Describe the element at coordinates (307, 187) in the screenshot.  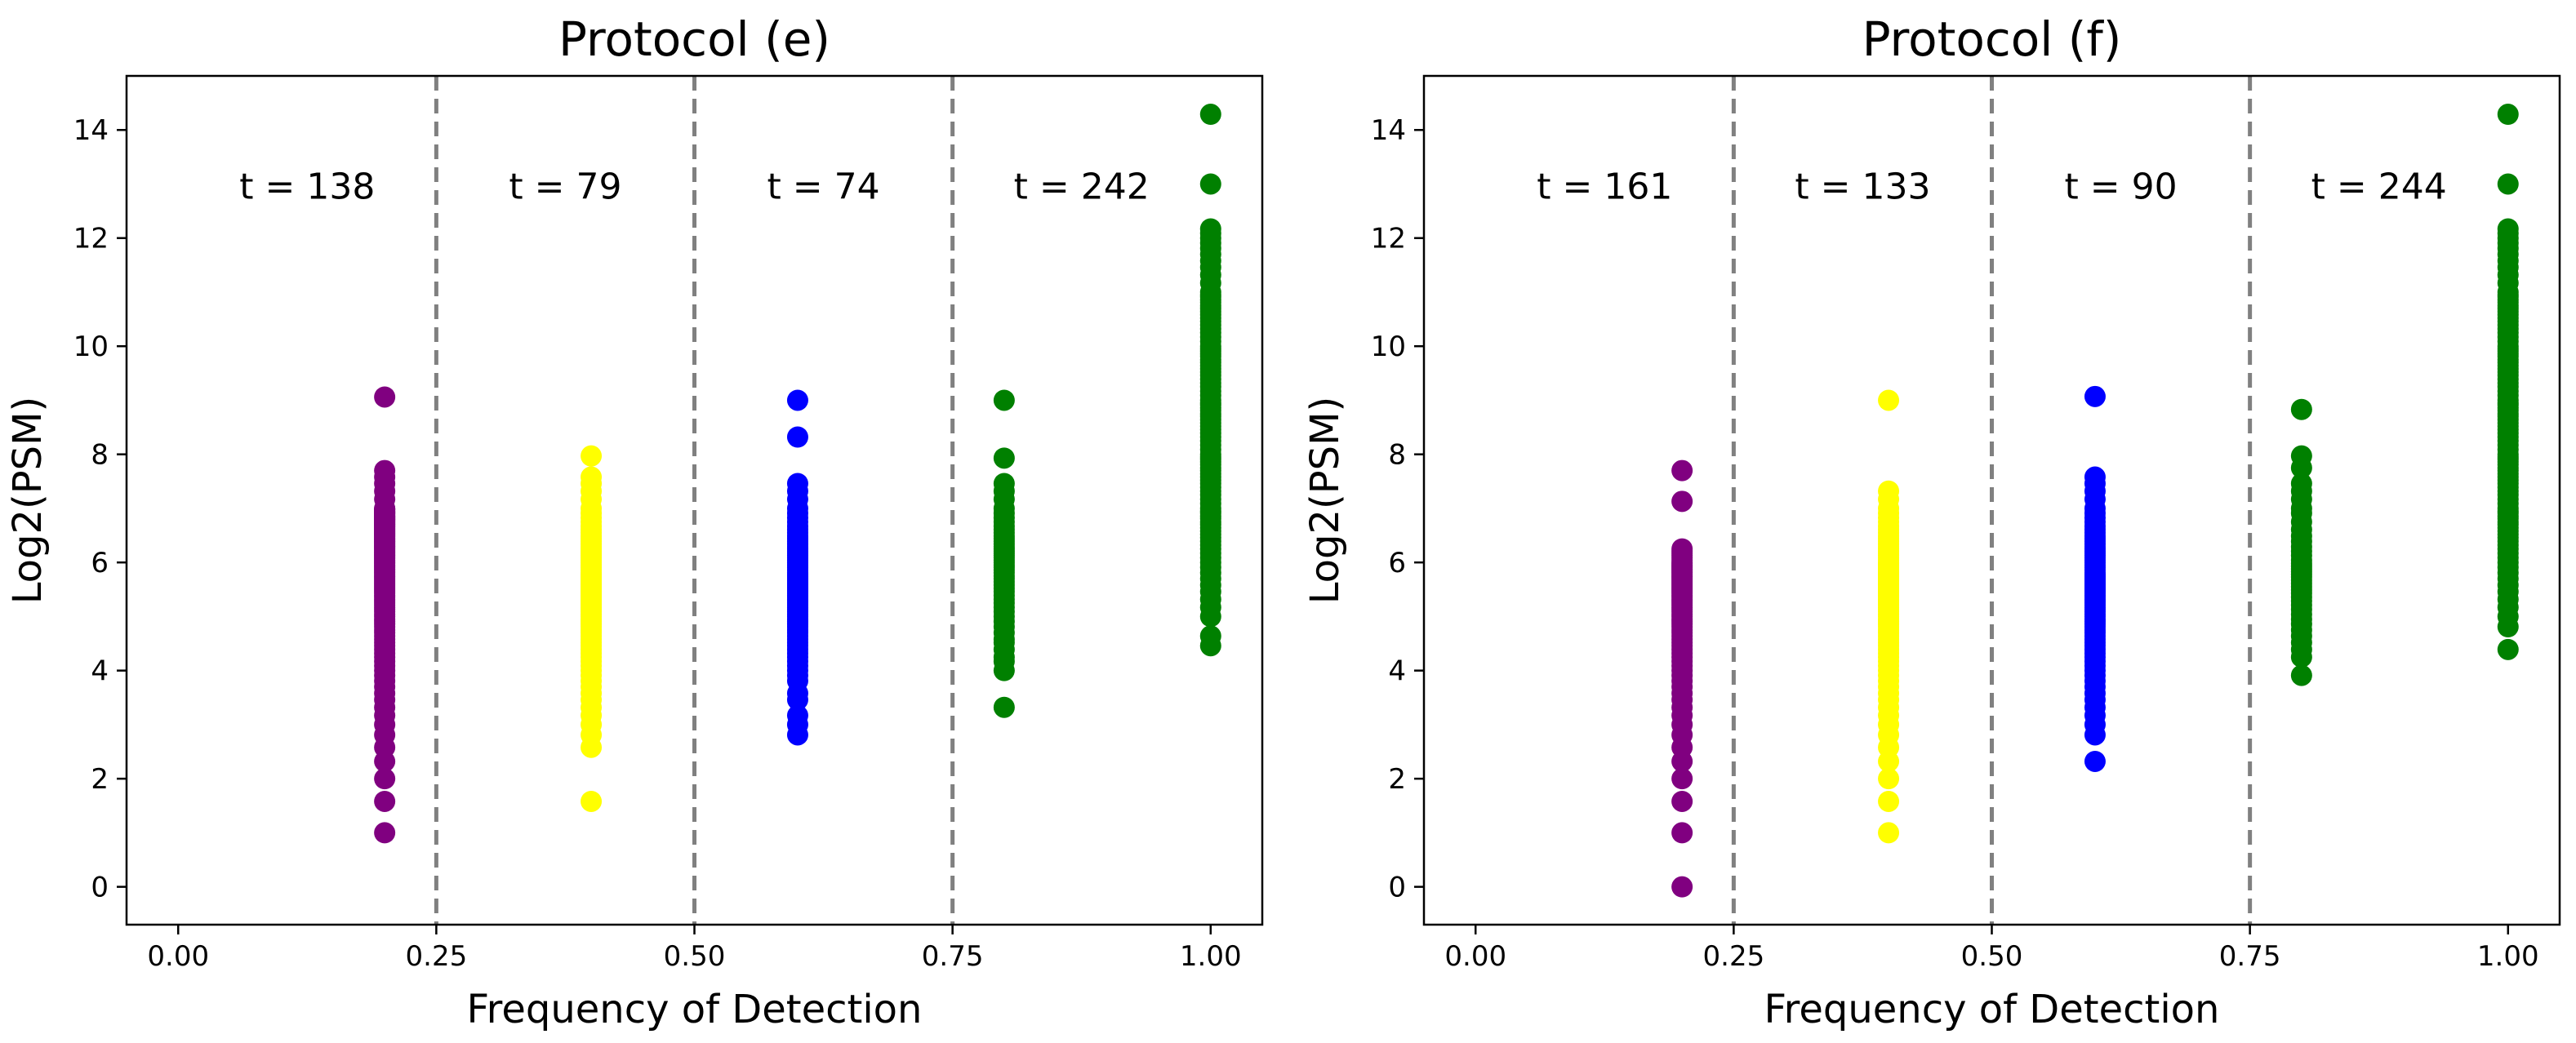
I see `group-count-label: t = 138` at that location.